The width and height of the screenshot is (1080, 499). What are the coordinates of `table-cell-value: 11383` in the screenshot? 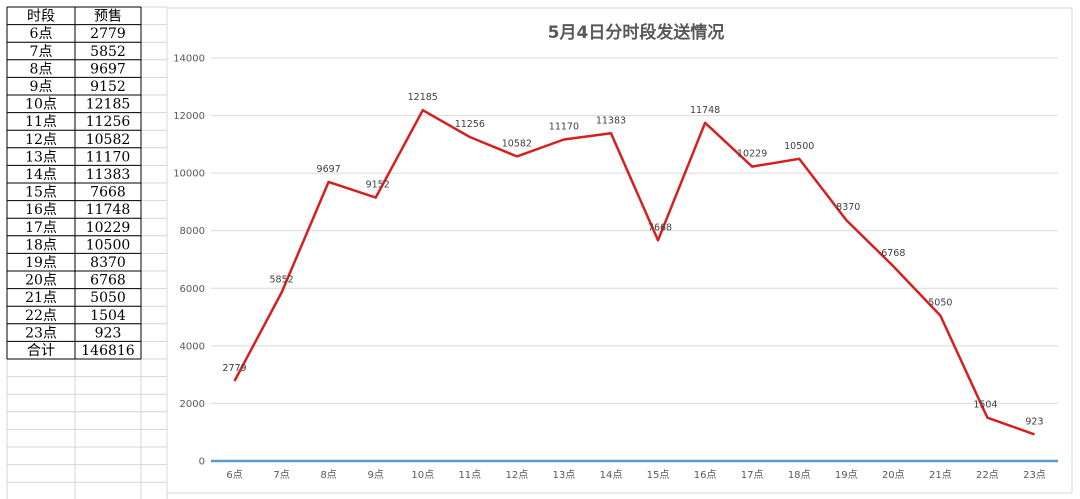 It's located at (108, 175).